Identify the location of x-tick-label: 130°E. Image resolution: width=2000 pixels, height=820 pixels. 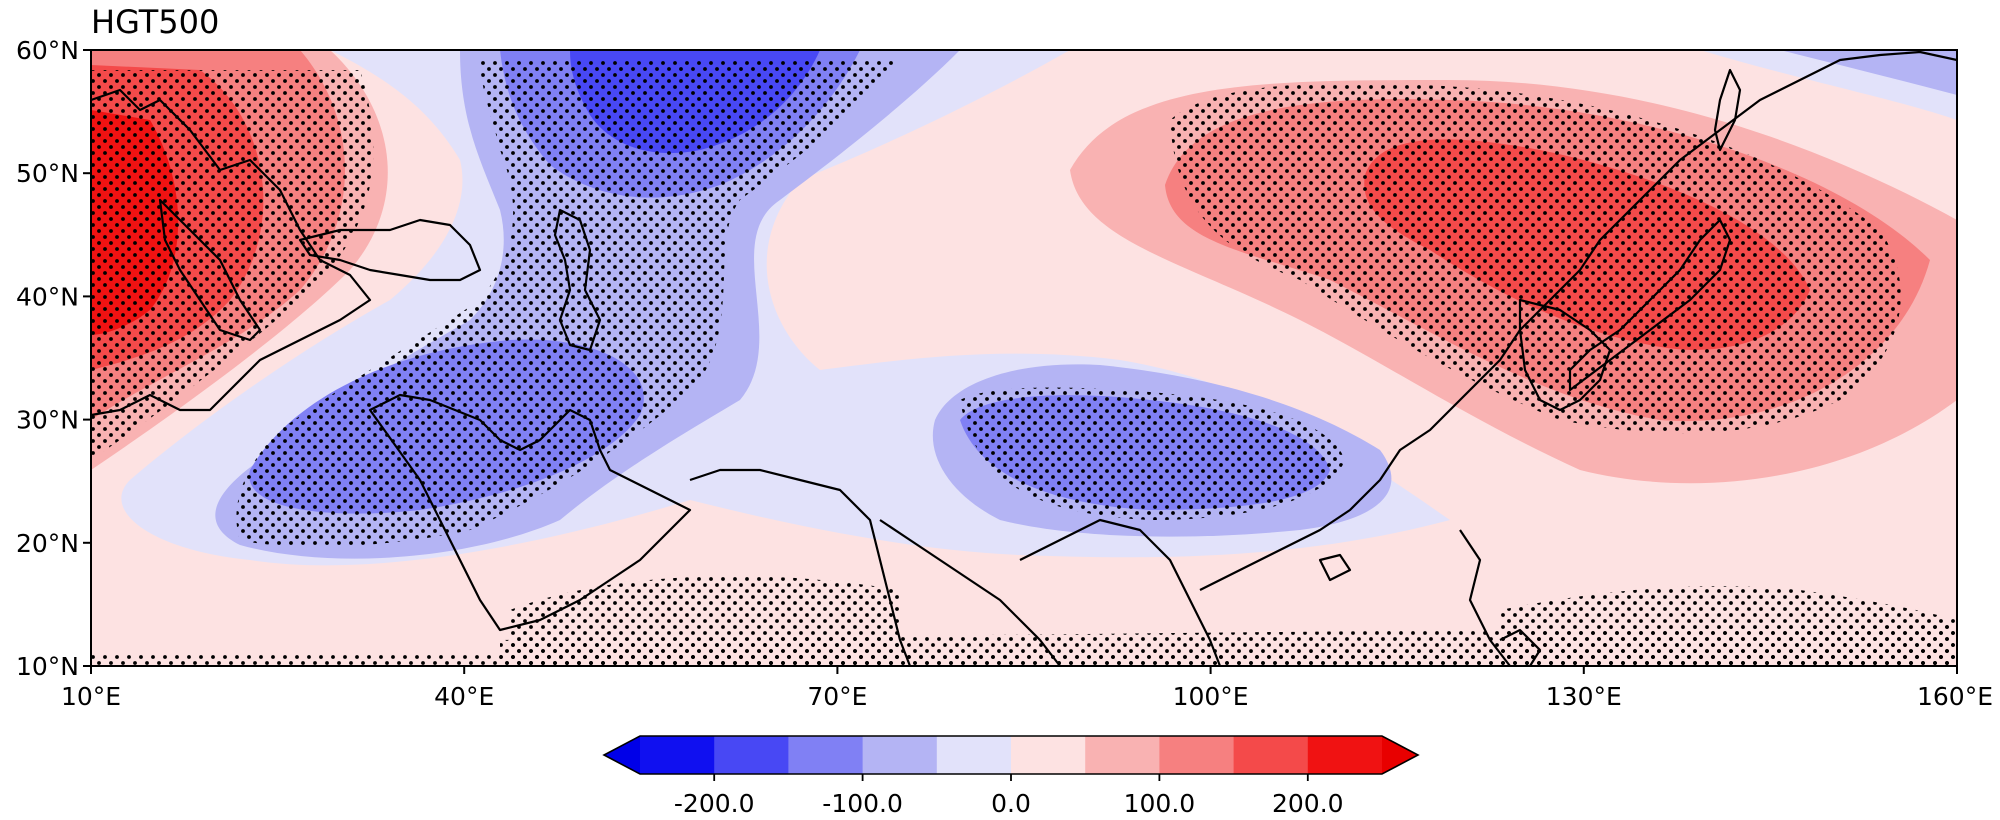
(1584, 696).